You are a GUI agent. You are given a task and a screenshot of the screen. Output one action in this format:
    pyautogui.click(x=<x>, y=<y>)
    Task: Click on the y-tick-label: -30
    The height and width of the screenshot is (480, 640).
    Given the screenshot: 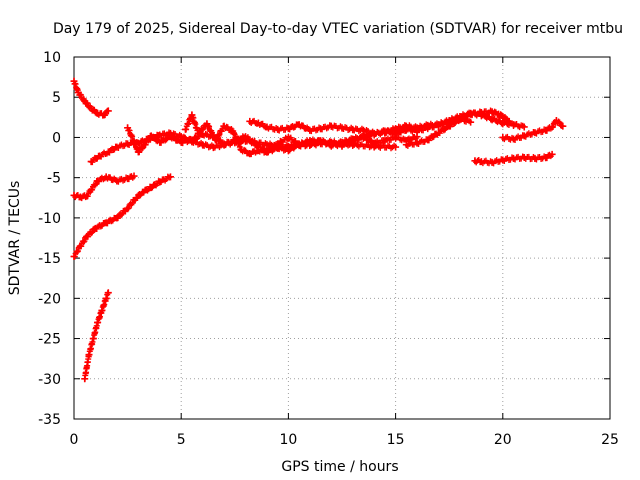 What is the action you would take?
    pyautogui.click(x=49, y=380)
    